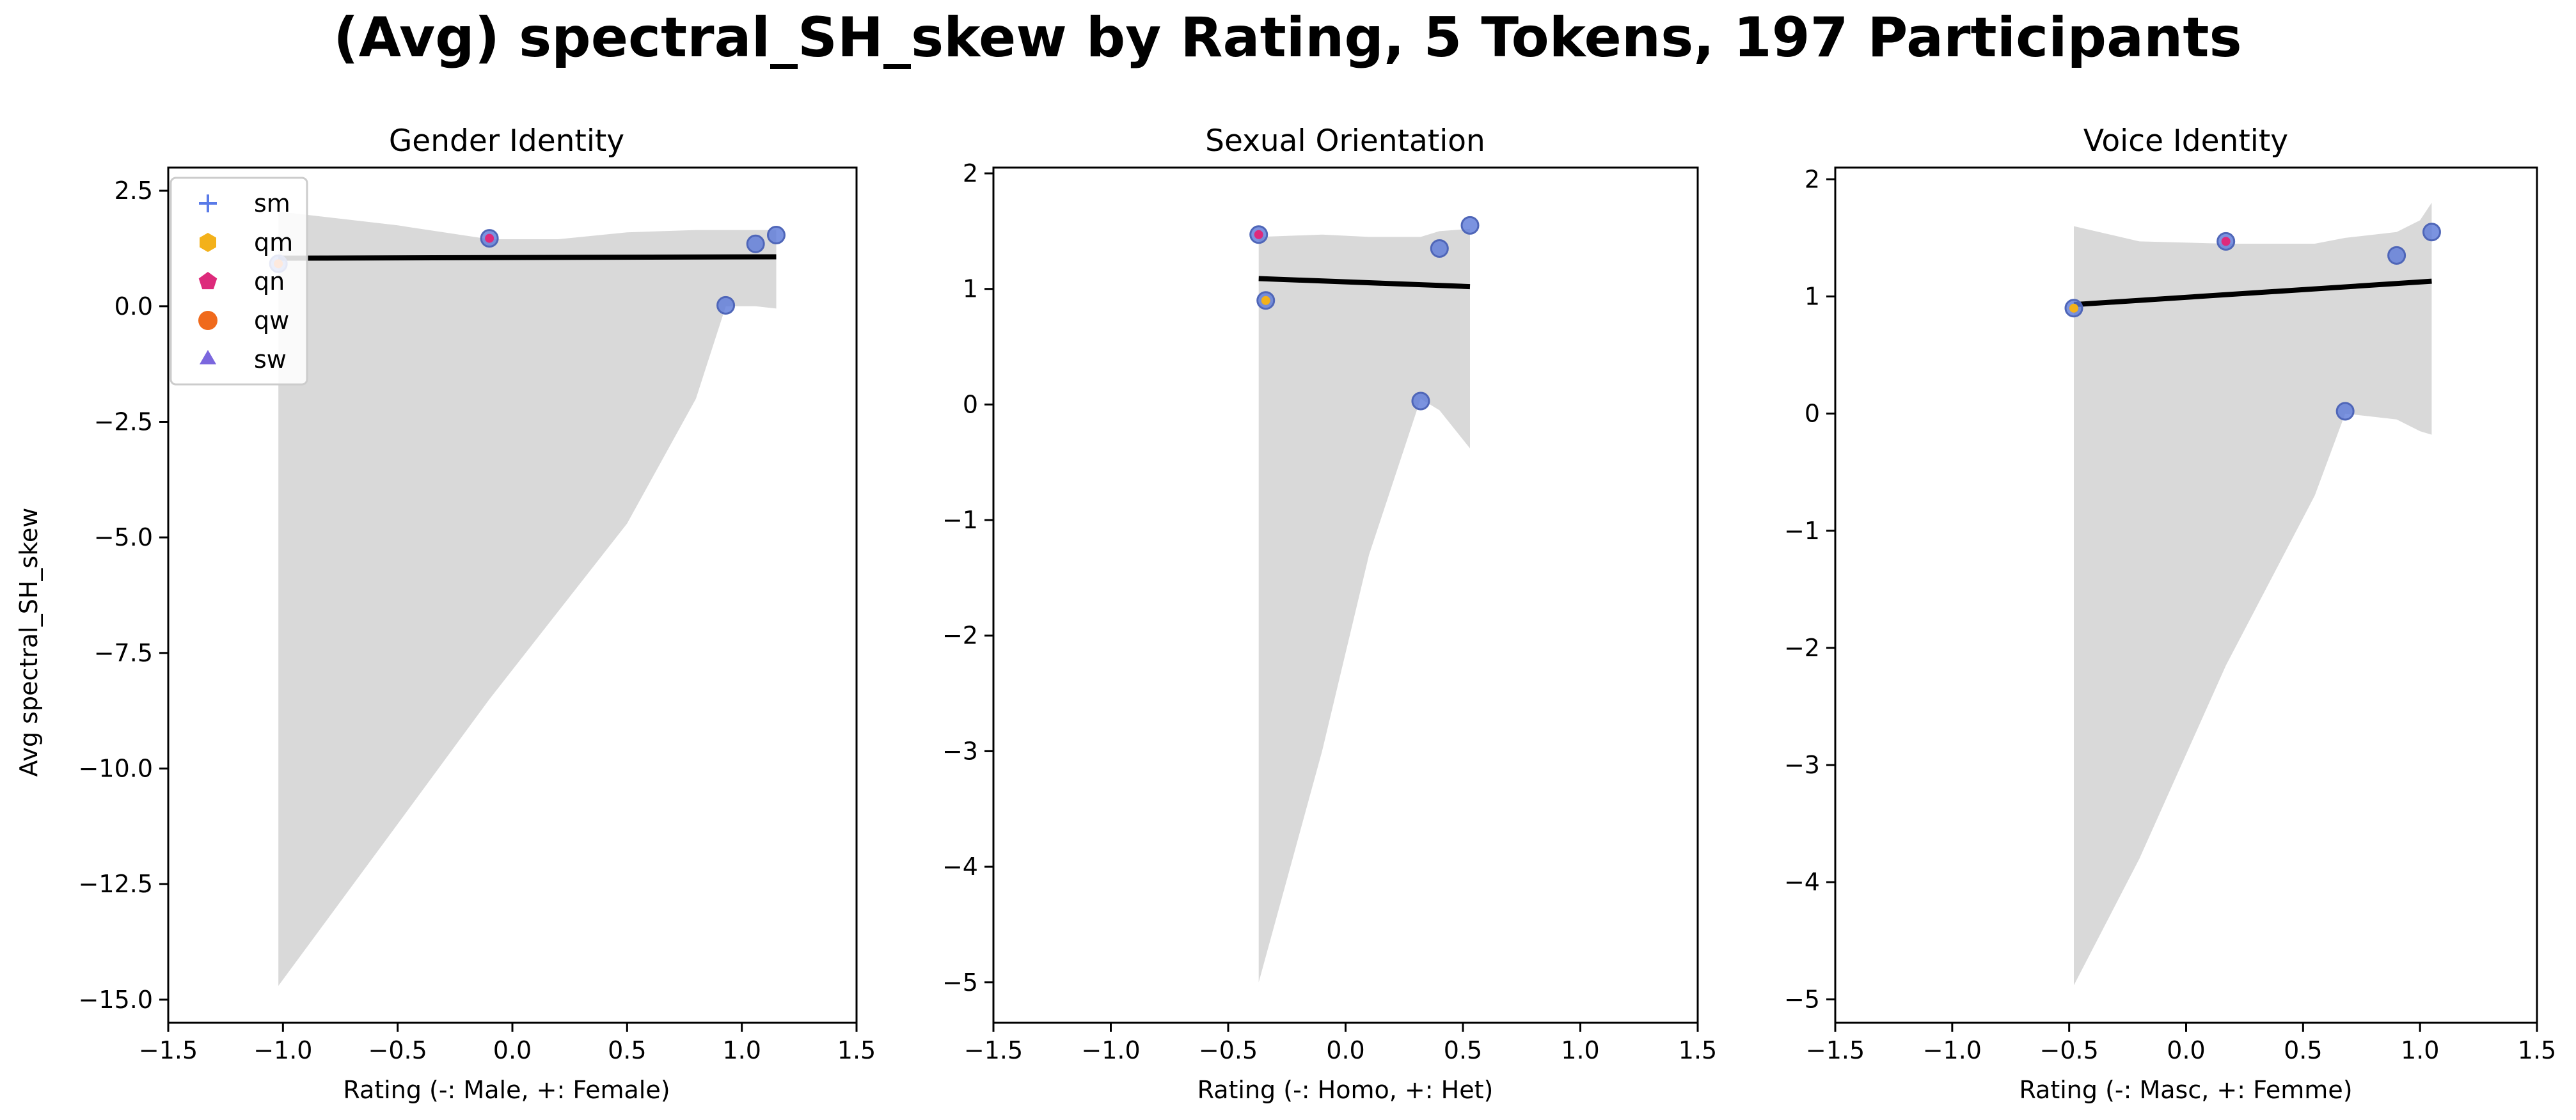 Image resolution: width=2576 pixels, height=1120 pixels. I want to click on x-axis-label: Rating (-: Male, +: Female), so click(506, 1090).